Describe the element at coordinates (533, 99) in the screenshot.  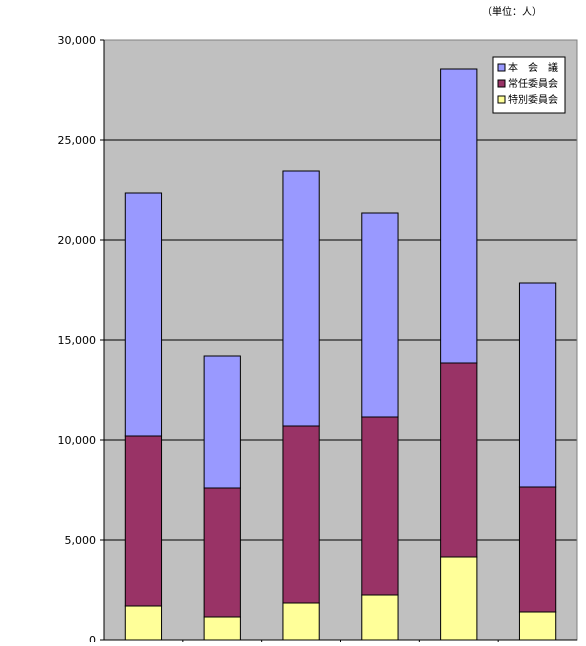
I see `legend-label: 特別委員会` at that location.